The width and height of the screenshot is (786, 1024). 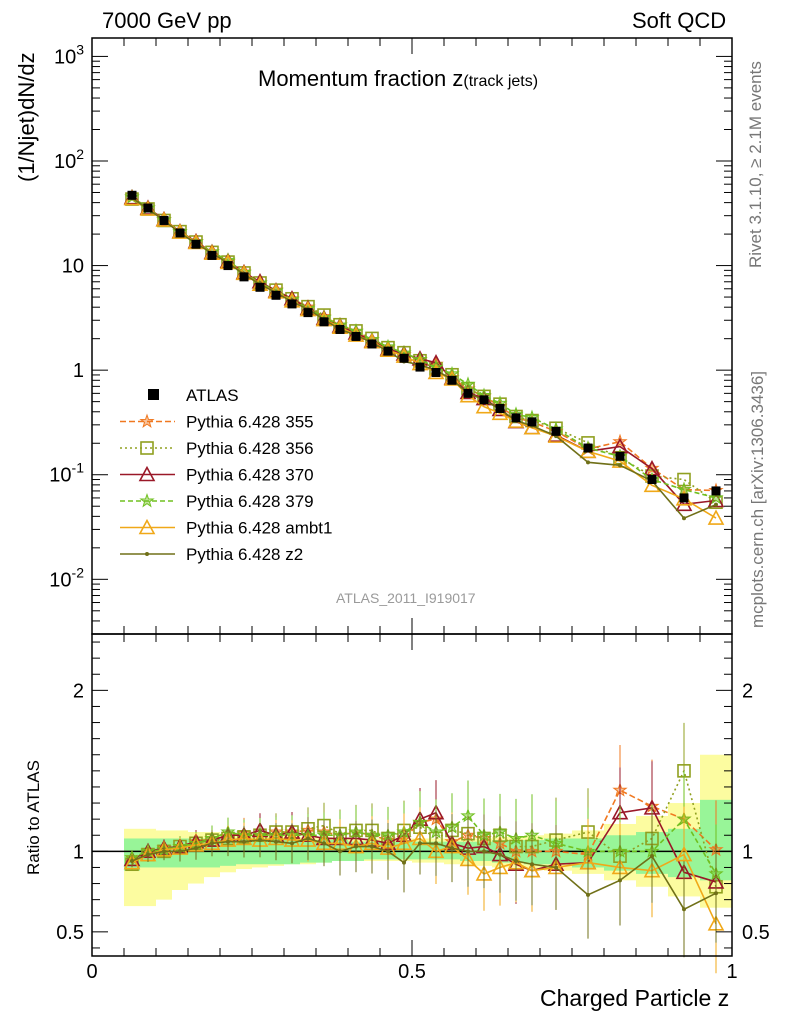 What do you see at coordinates (757, 499) in the screenshot?
I see `mcplots-reference-label: mcplots.cern.ch [arXiv:1306.3436]` at bounding box center [757, 499].